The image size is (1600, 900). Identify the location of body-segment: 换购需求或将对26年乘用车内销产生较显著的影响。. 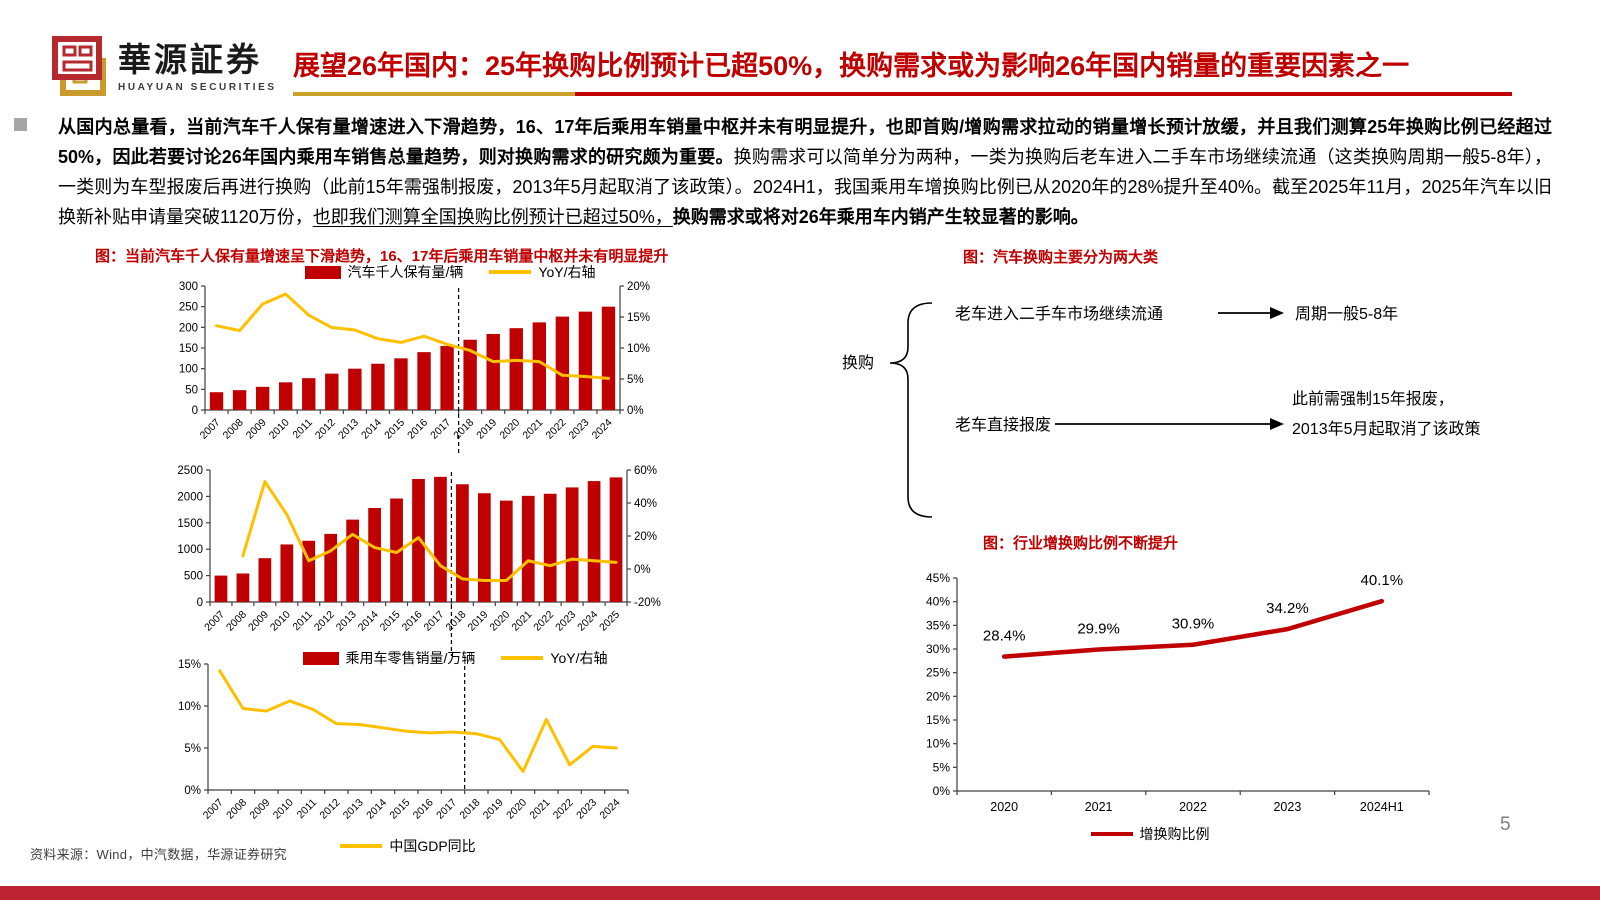
(880, 217).